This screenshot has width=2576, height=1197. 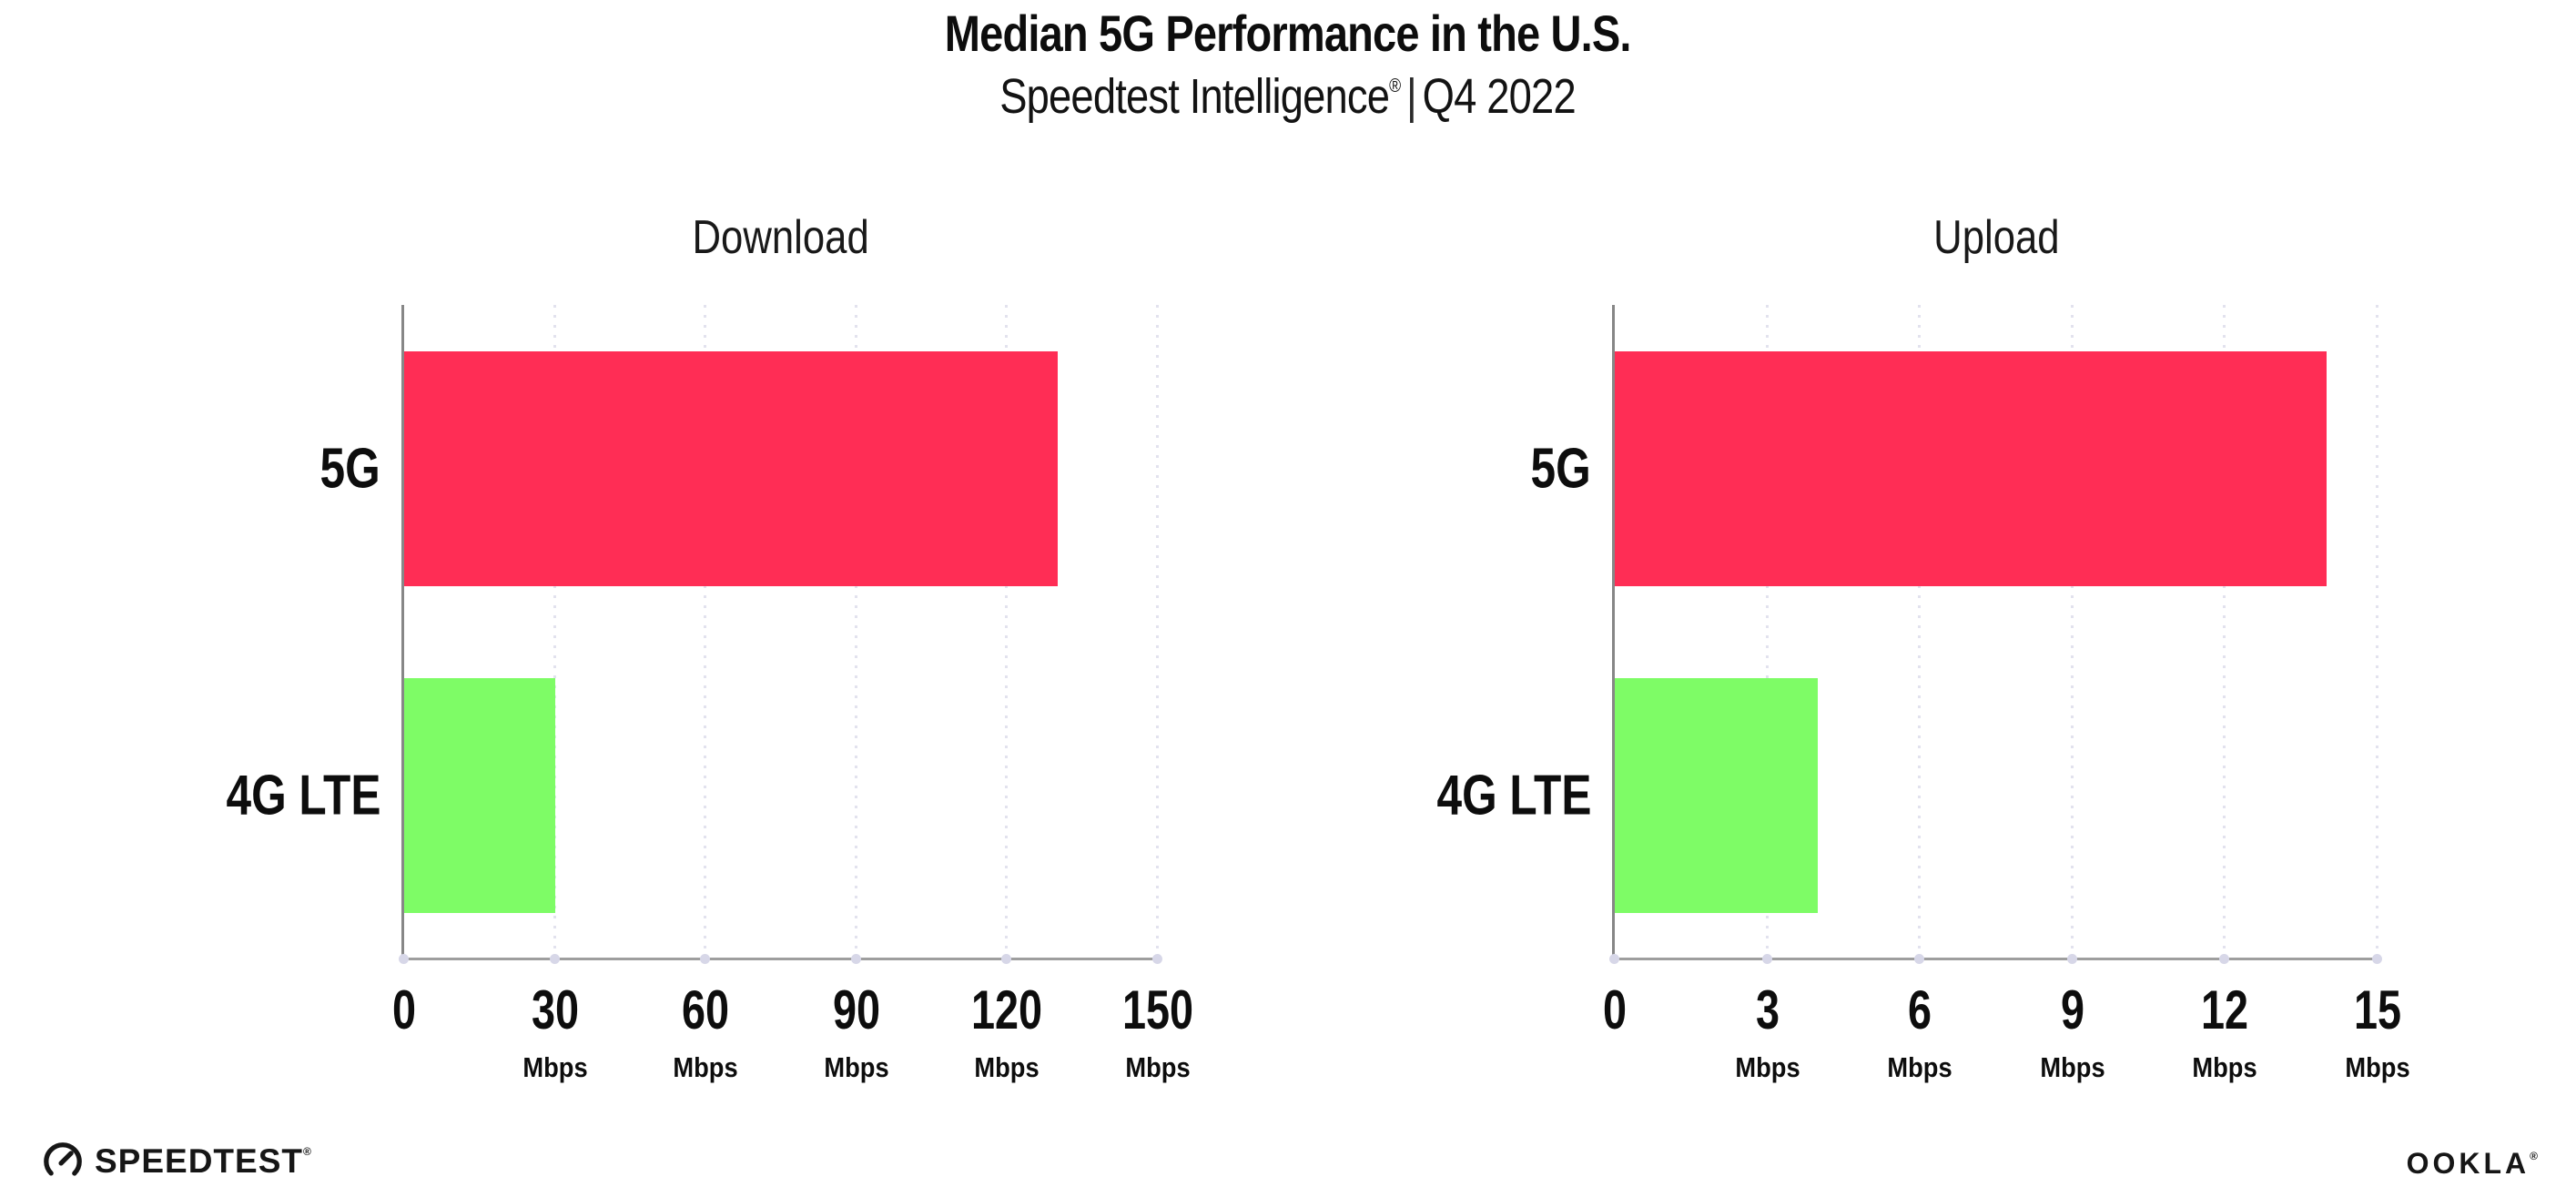 What do you see at coordinates (2468, 1163) in the screenshot?
I see `ookla-label: OOKLA` at bounding box center [2468, 1163].